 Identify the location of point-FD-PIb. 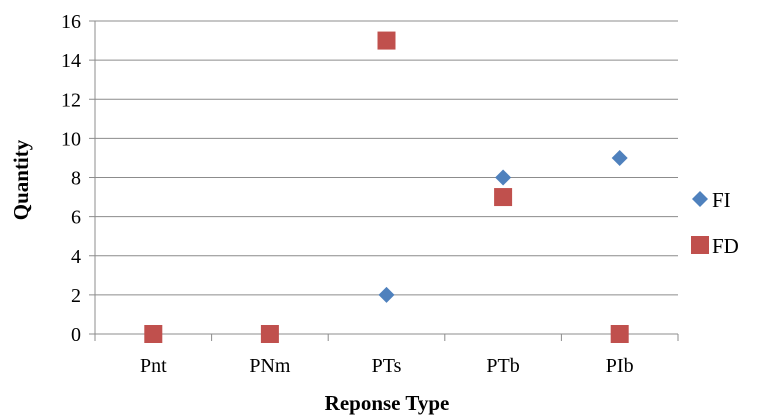
(619, 334).